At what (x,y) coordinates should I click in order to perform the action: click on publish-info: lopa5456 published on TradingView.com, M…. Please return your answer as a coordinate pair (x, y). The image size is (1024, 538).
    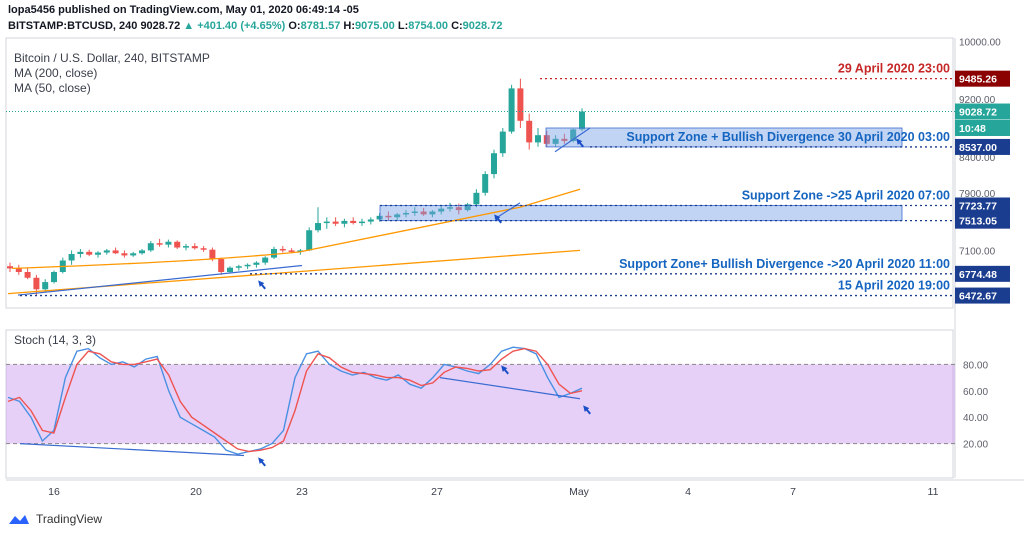
    Looking at the image, I should click on (183, 10).